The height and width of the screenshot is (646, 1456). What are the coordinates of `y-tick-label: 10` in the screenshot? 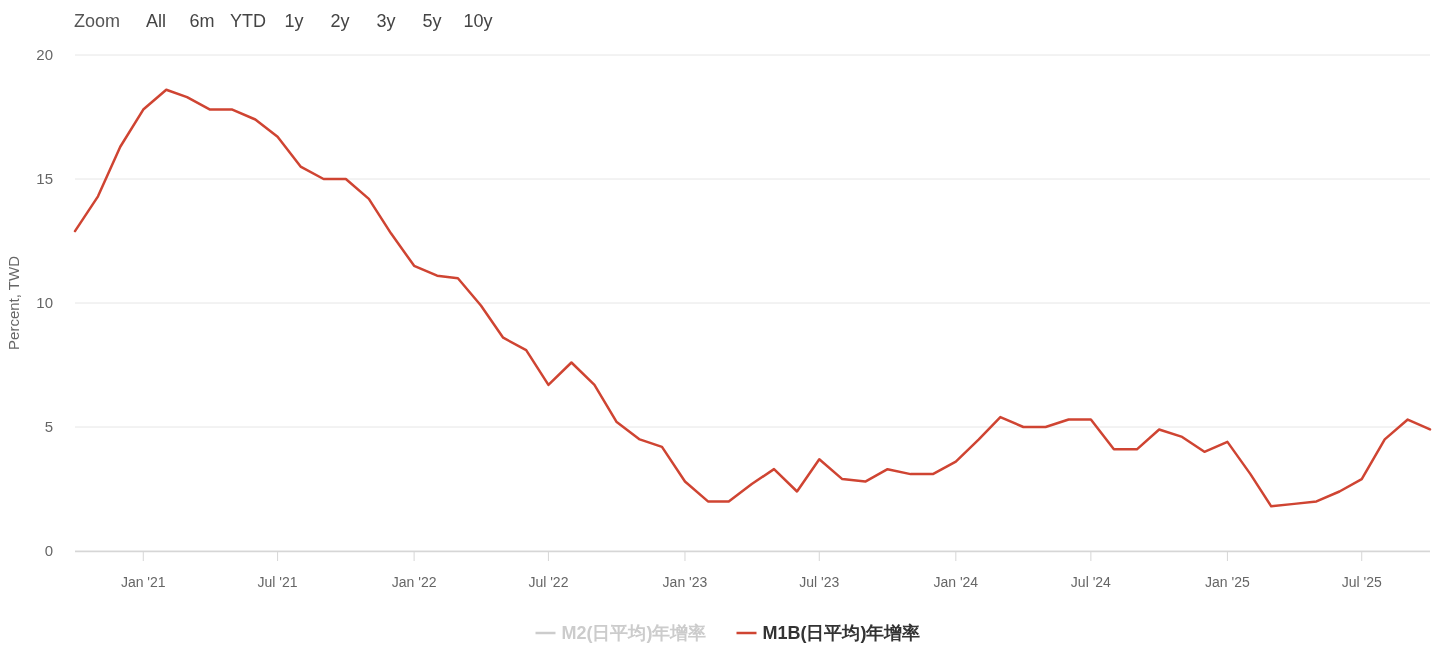 It's located at (44, 302).